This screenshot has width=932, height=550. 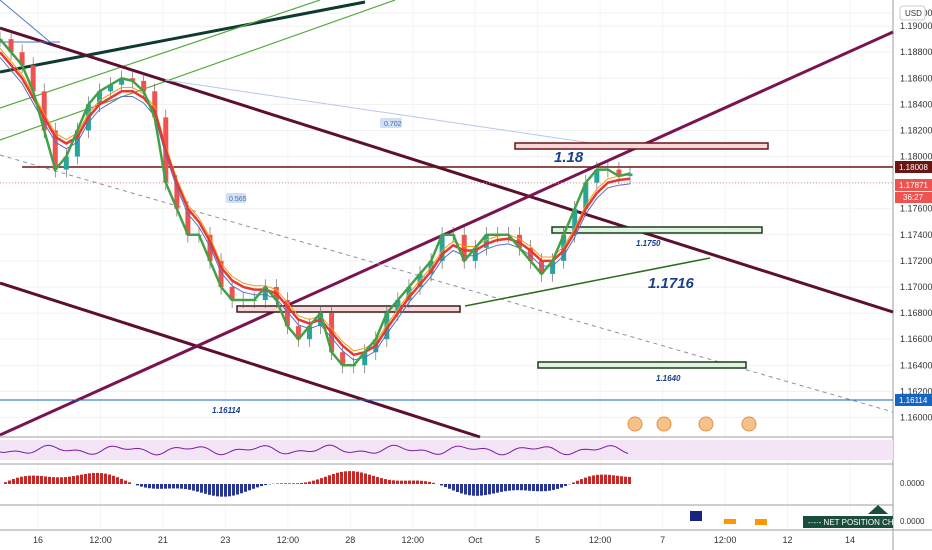 I want to click on economic-events, so click(x=692, y=424).